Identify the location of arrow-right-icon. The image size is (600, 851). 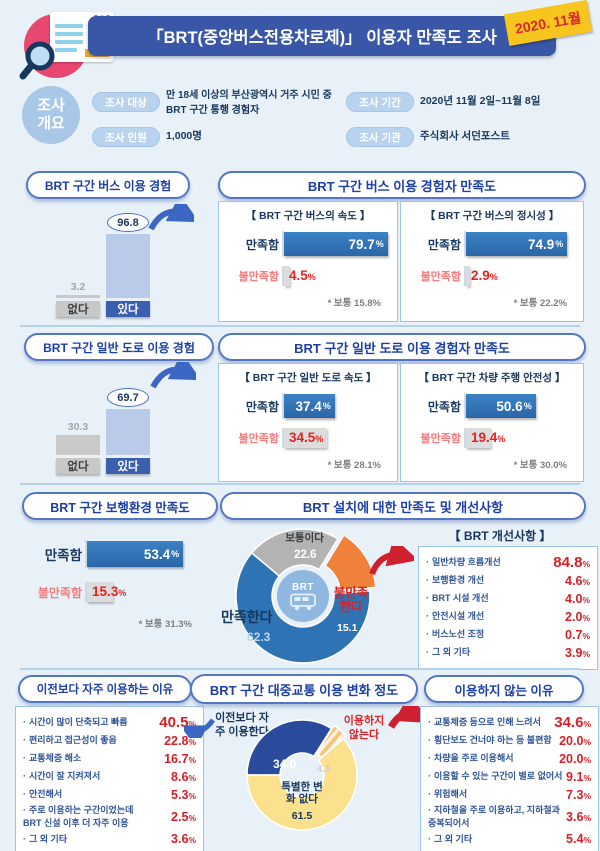
(171, 217).